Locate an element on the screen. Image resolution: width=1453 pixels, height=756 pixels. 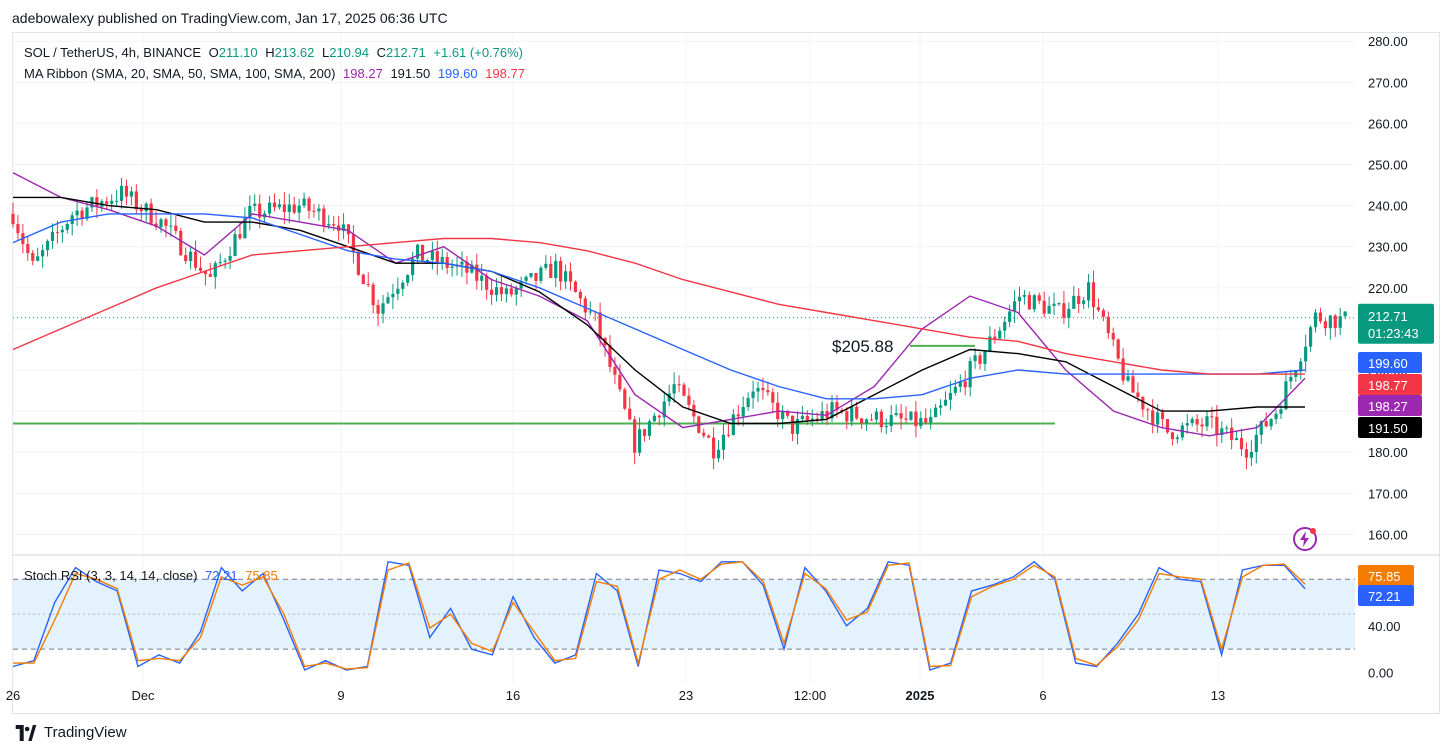
time-tick-label: 2025 is located at coordinates (920, 695).